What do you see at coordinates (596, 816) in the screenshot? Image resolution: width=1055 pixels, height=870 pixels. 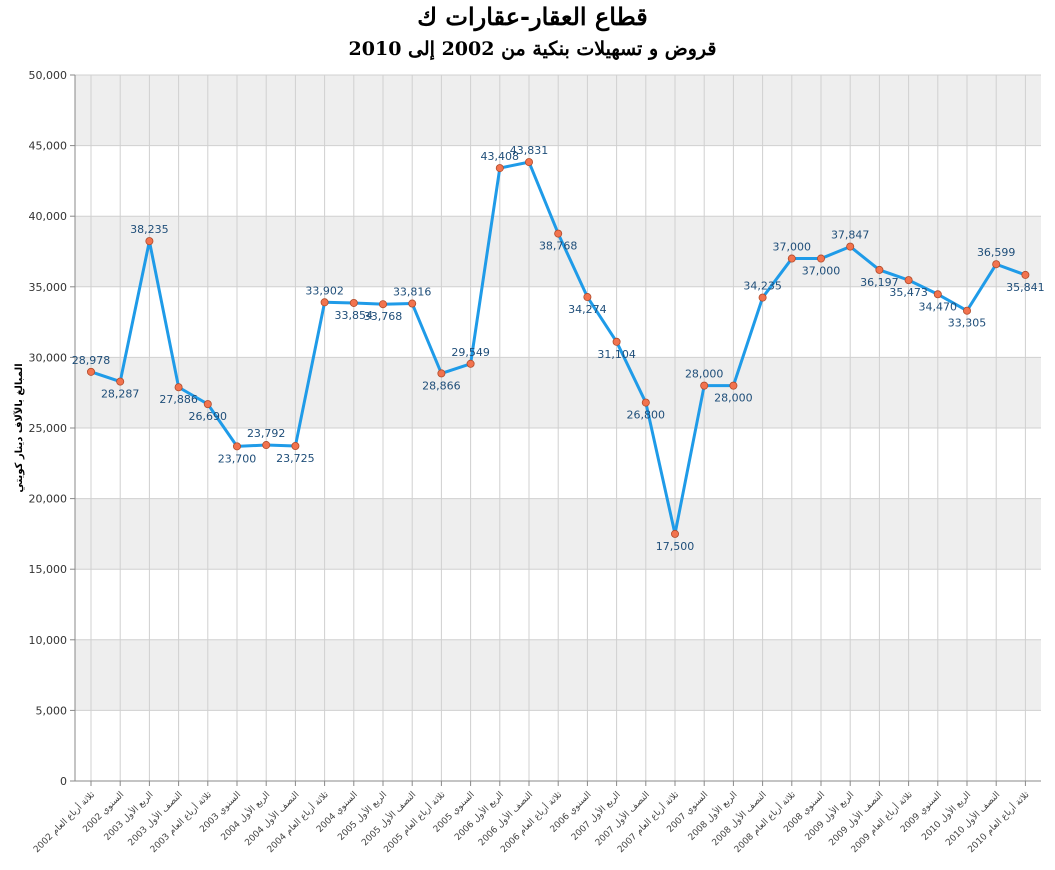 I see `x-tick-label: الربع الأول 2007` at bounding box center [596, 816].